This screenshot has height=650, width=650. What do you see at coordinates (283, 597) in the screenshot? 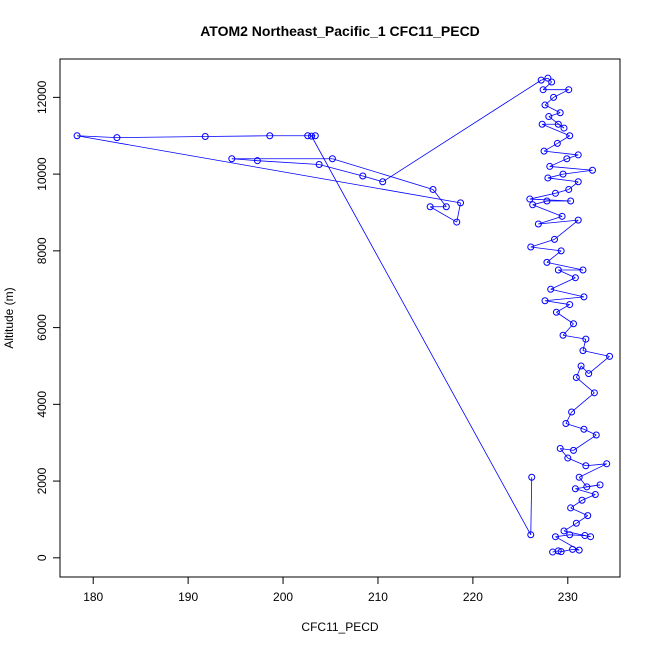
I see `x-tick-label: 200` at bounding box center [283, 597].